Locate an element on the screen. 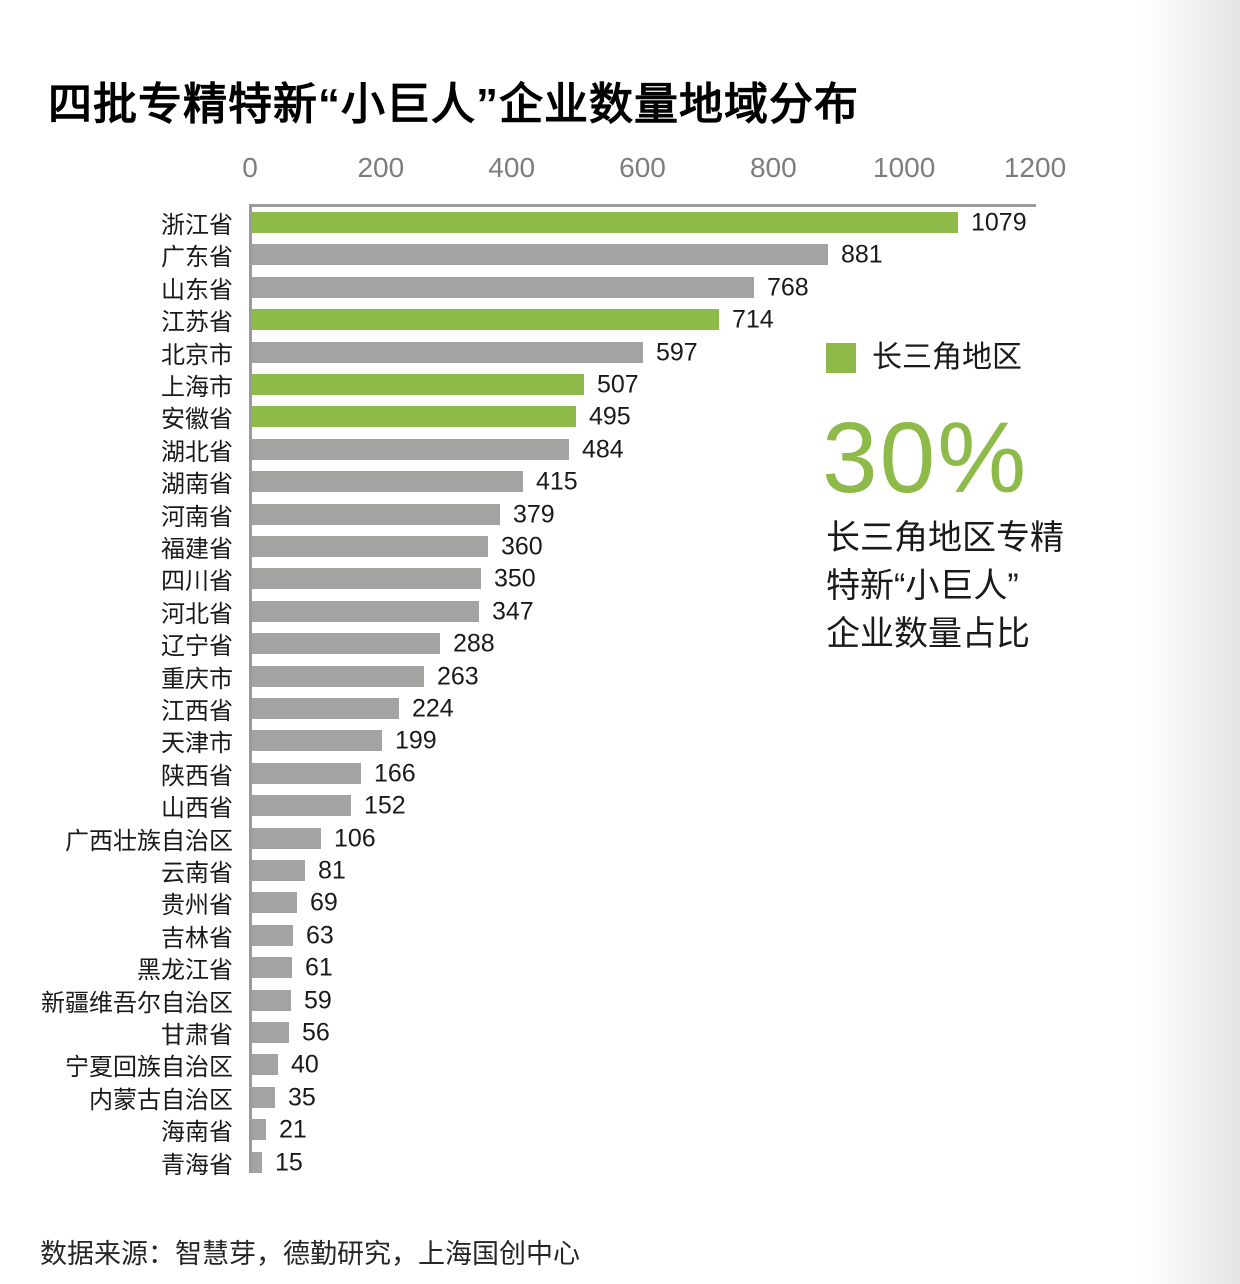 This screenshot has height=1284, width=1240. value-label: 379 is located at coordinates (534, 514).